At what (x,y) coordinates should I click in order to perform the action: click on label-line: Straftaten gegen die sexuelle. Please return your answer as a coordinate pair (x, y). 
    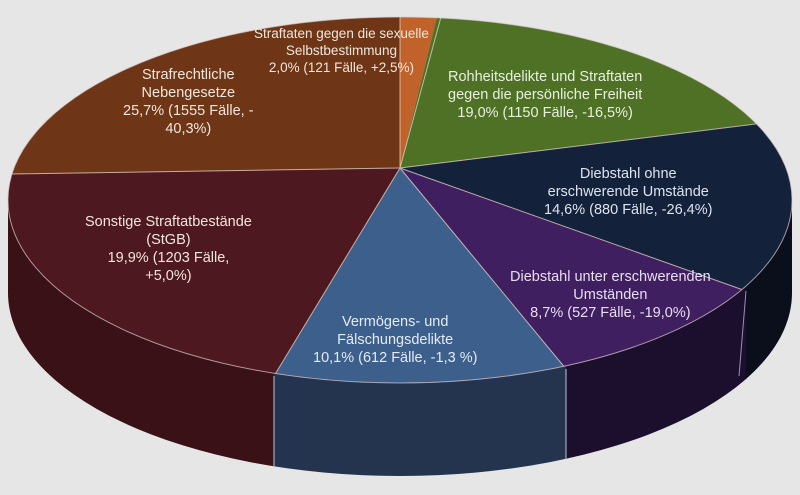
    Looking at the image, I should click on (341, 33).